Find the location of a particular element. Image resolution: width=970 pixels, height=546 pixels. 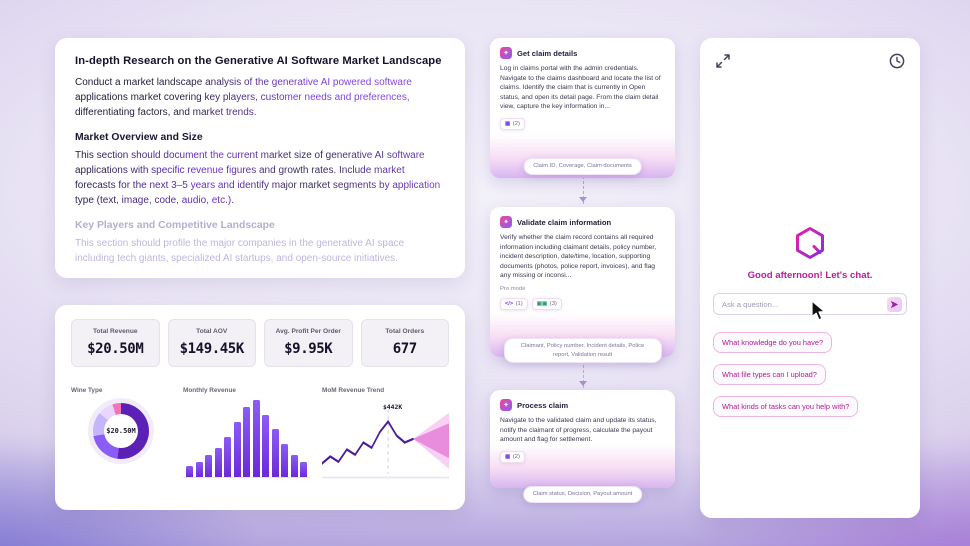

donut-wrap: $20.50M is located at coordinates (121, 428).